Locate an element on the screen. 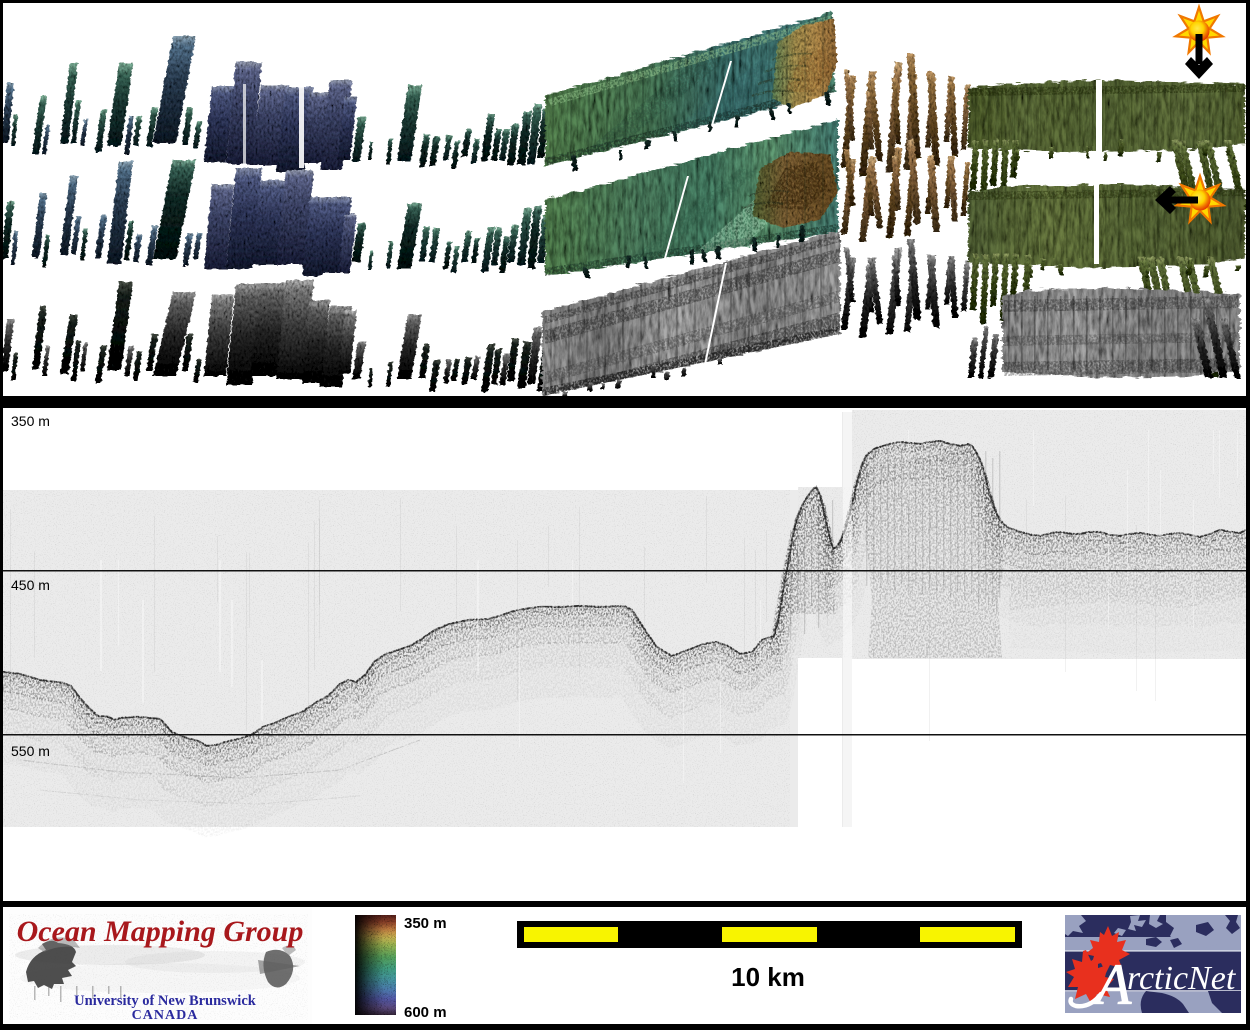 The height and width of the screenshot is (1030, 1250). svg-text: 600 m is located at coordinates (425, 1012).